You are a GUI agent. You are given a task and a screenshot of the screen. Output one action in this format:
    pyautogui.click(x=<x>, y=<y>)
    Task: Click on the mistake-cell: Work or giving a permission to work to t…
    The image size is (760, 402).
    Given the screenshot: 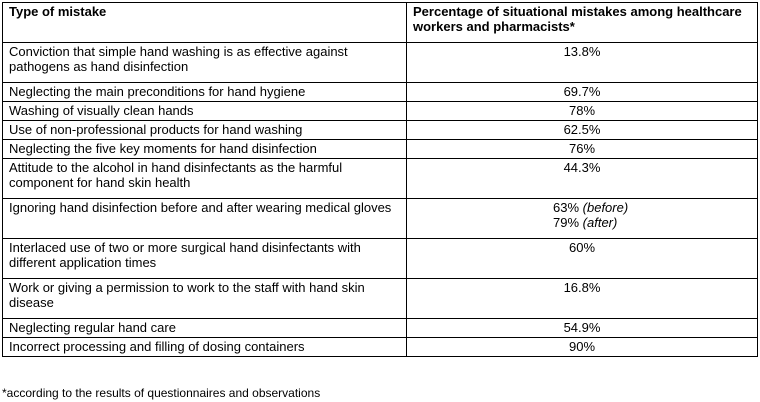 What is the action you would take?
    pyautogui.click(x=204, y=298)
    